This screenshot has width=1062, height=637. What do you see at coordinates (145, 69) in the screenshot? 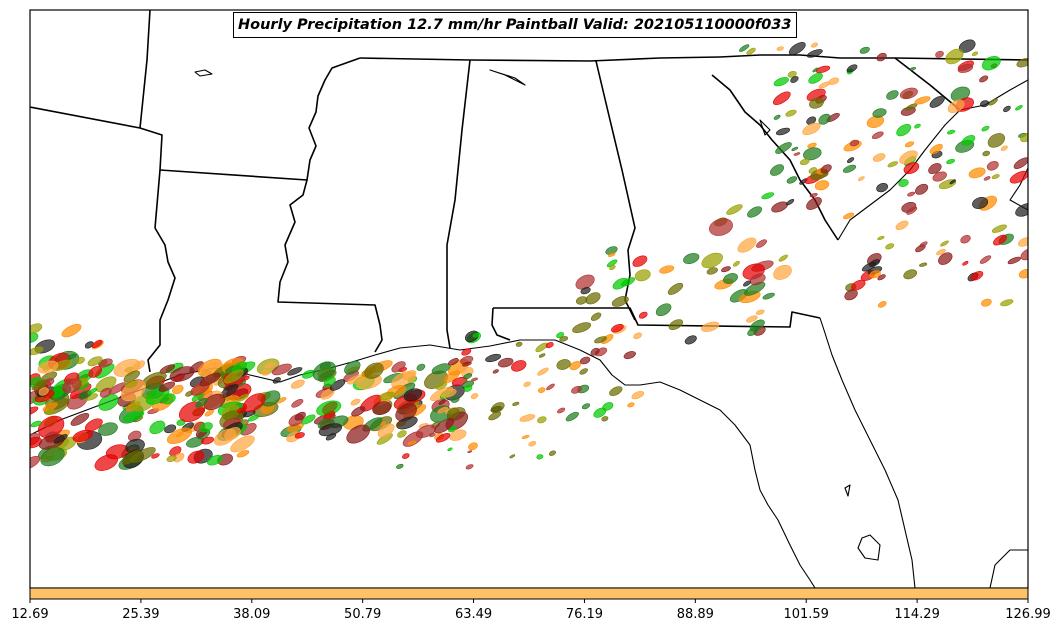
I see `border-oklahoma-missouri` at bounding box center [145, 69].